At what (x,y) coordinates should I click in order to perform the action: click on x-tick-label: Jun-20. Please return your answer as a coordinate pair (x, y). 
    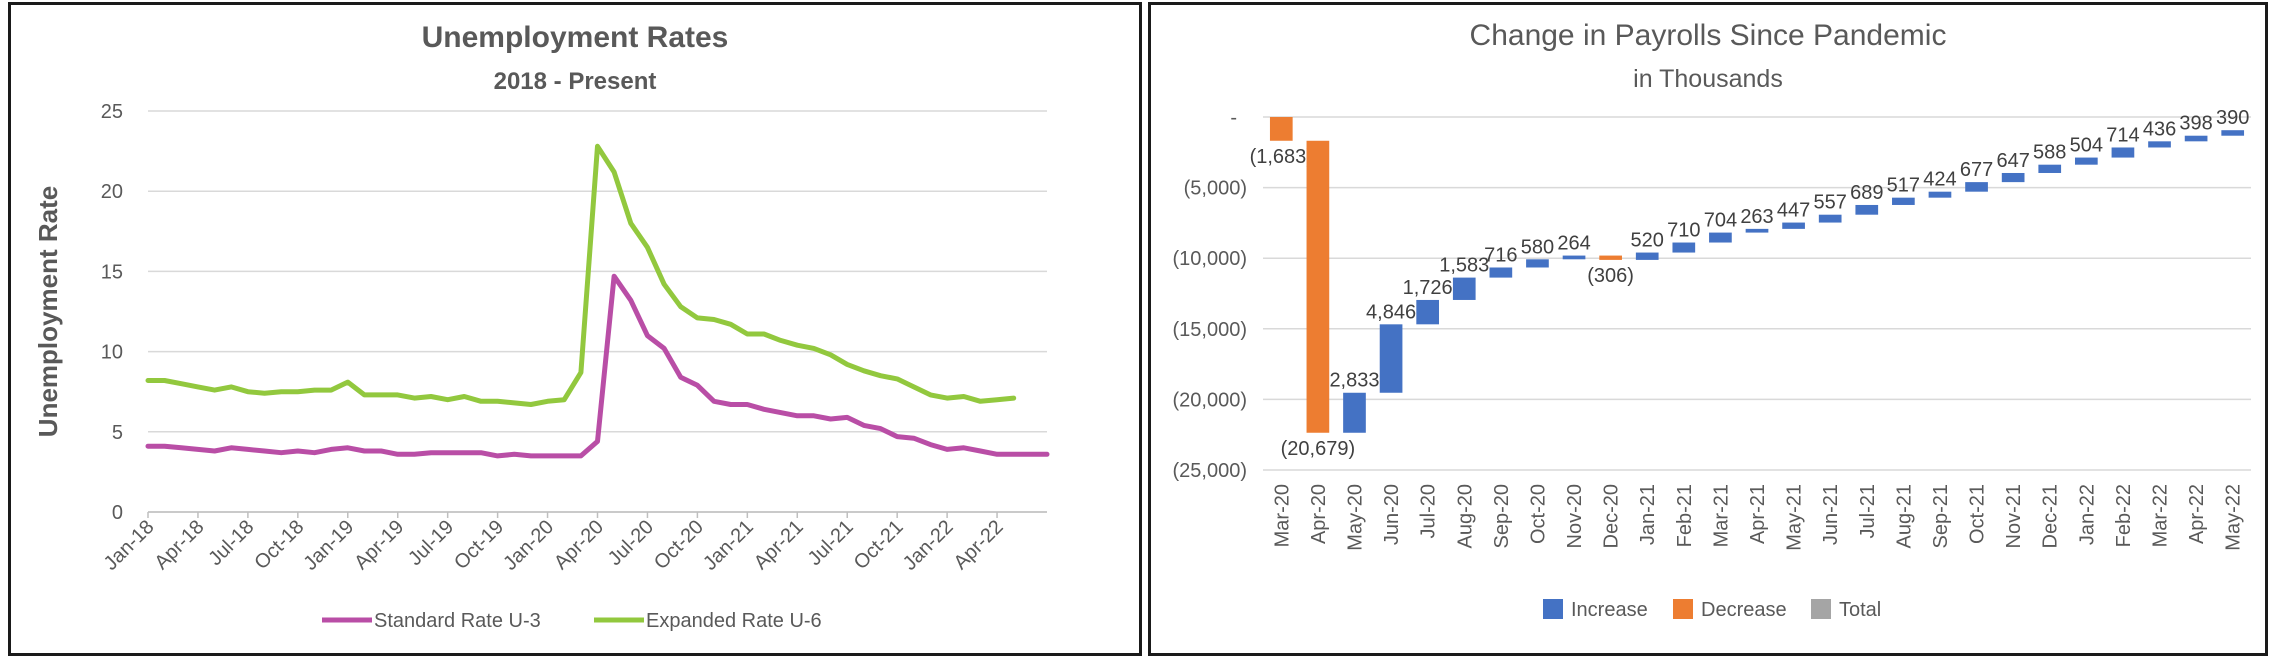
    Looking at the image, I should click on (1392, 514).